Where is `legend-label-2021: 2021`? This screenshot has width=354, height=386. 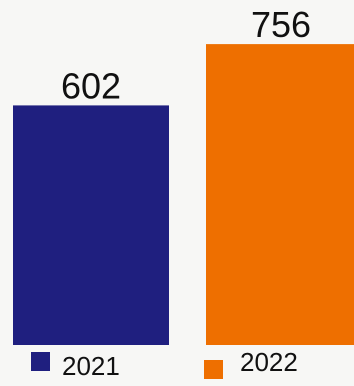
legend-label-2021: 2021 is located at coordinates (91, 366).